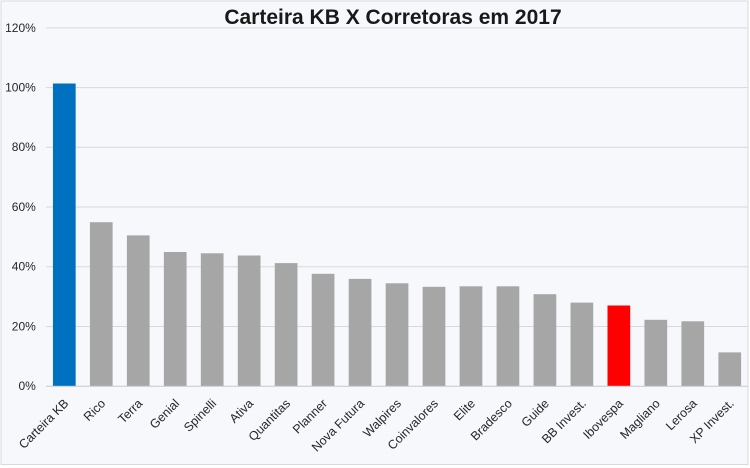 The height and width of the screenshot is (468, 750). Describe the element at coordinates (24, 147) in the screenshot. I see `svg-text: 80%` at that location.